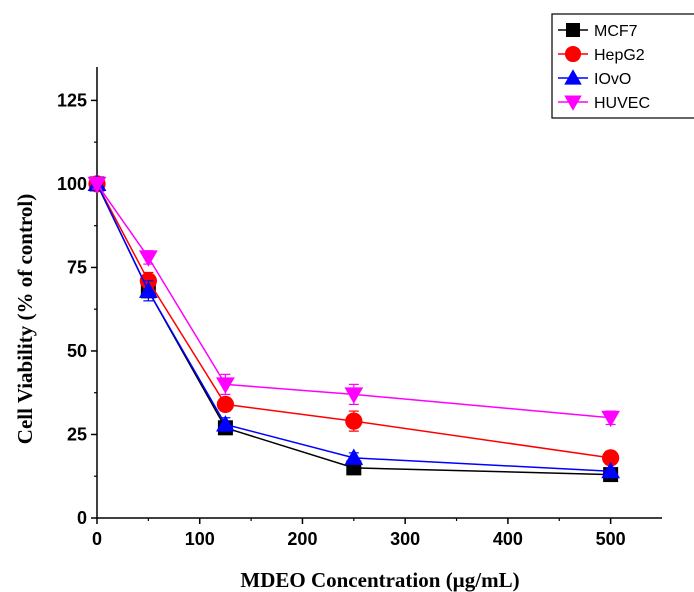  What do you see at coordinates (200, 539) in the screenshot?
I see `x-tick-label: 100` at bounding box center [200, 539].